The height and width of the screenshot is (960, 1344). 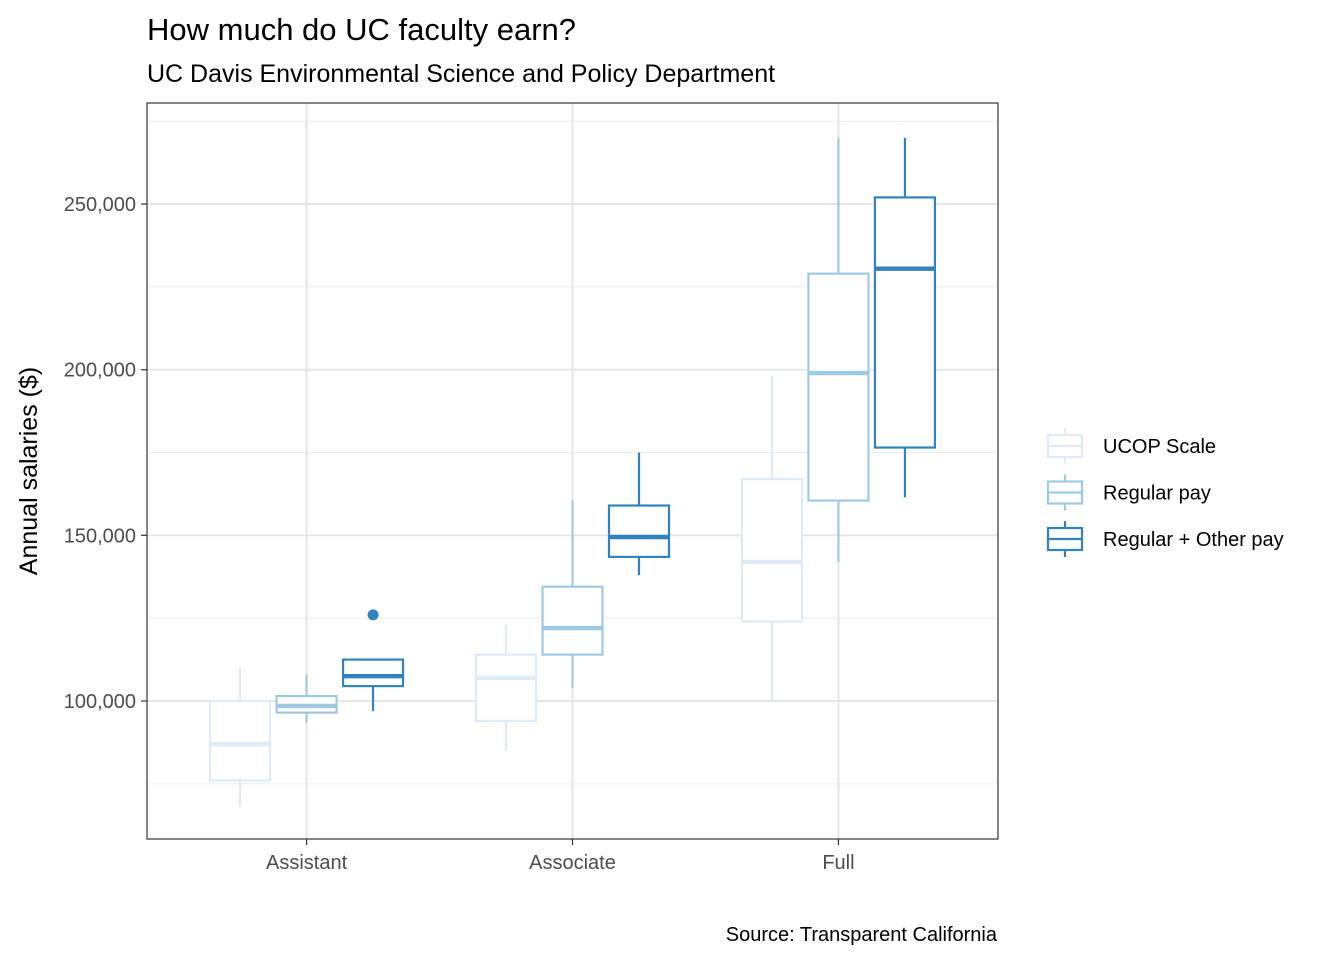 I want to click on legend-item: Regular pay, so click(x=1128, y=492).